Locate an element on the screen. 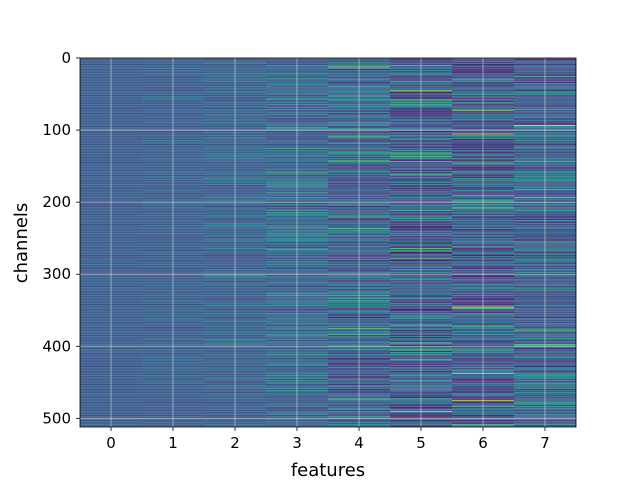  y-tick-label: 300 is located at coordinates (56, 274).